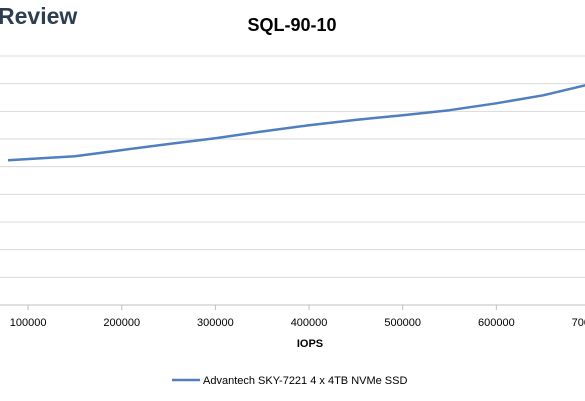  What do you see at coordinates (309, 323) in the screenshot?
I see `x-tick-label: 400000` at bounding box center [309, 323].